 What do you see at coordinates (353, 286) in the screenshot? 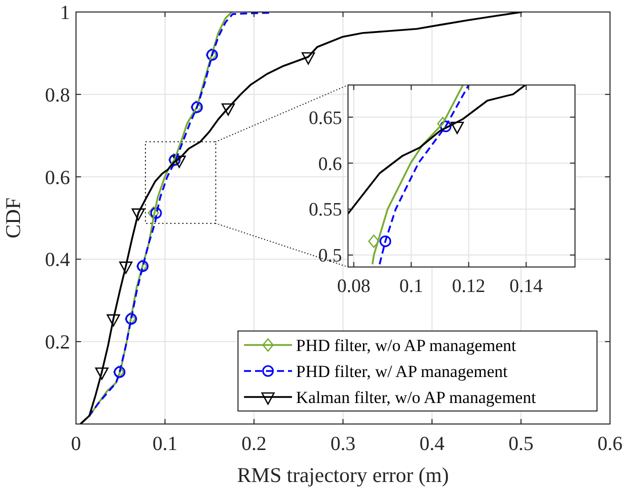
I see `x-tick-label: 0.08` at bounding box center [353, 286].